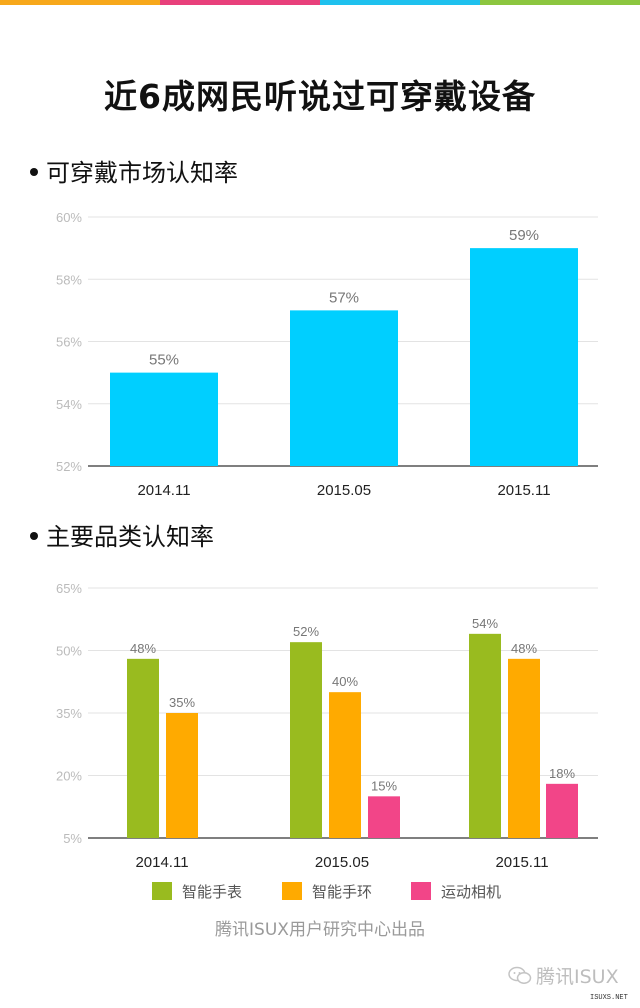 This screenshot has width=640, height=1008. I want to click on y-tick-label: 50%, so click(69, 651).